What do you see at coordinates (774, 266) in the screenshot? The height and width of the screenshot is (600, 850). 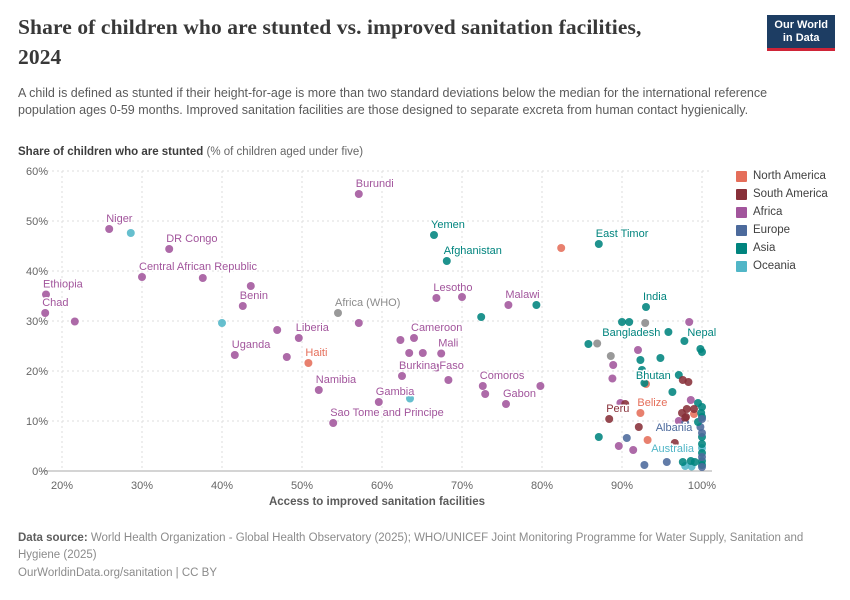 I see `legend-label-oceania: Oceania` at bounding box center [774, 266].